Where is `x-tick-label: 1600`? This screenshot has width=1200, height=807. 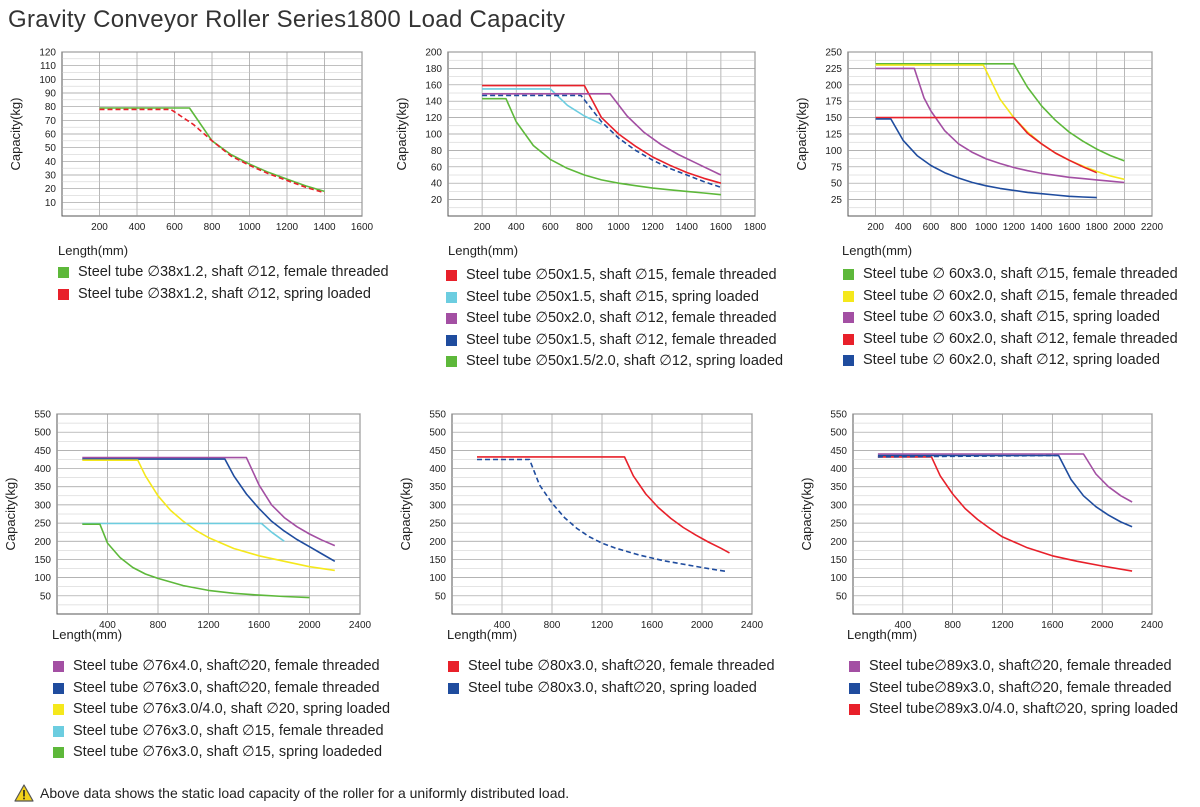 x-tick-label: 1600 is located at coordinates (362, 227).